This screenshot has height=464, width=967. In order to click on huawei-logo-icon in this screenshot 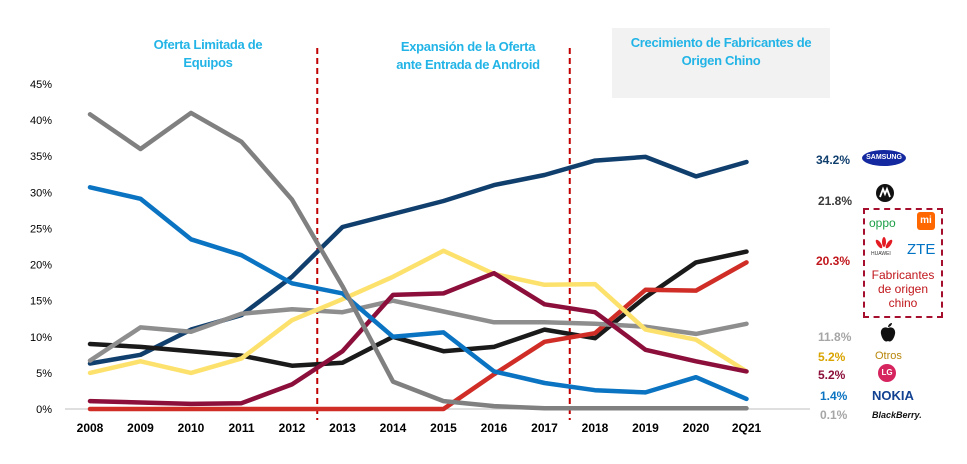, I will do `click(884, 245)`.